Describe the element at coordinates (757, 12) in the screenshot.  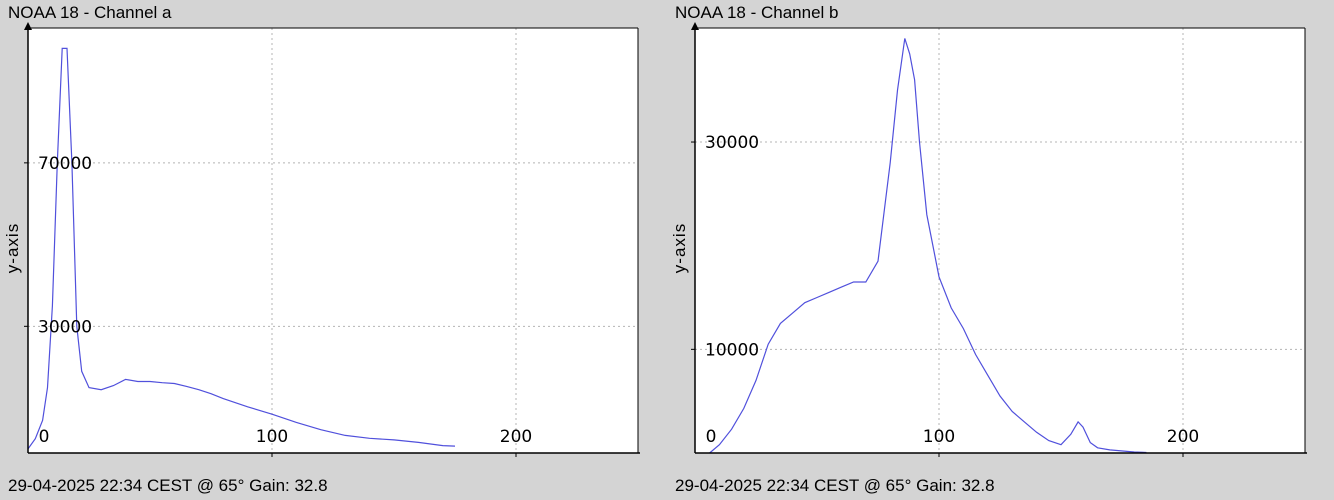
I see `chart-title: NOAA 18 - Channel b` at that location.